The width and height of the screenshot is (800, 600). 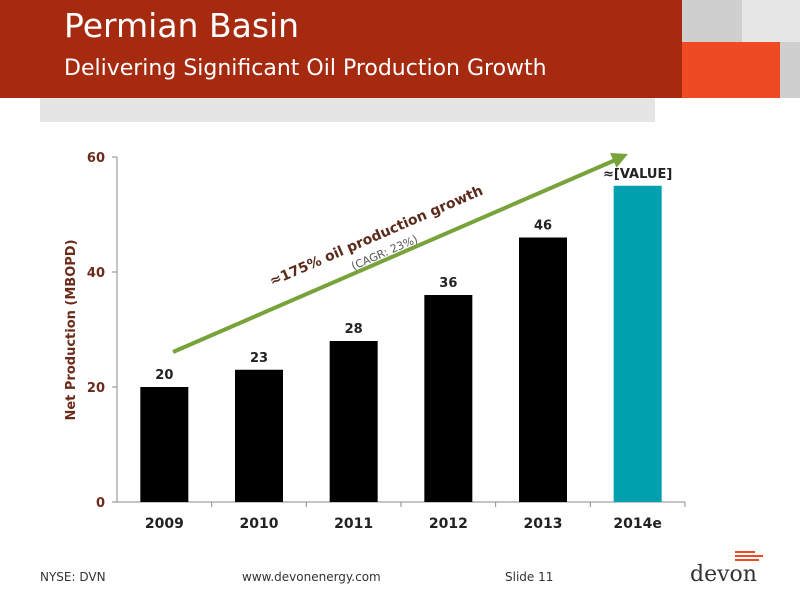 What do you see at coordinates (376, 236) in the screenshot?
I see `growth-annotation: ≈175% oil production growth` at bounding box center [376, 236].